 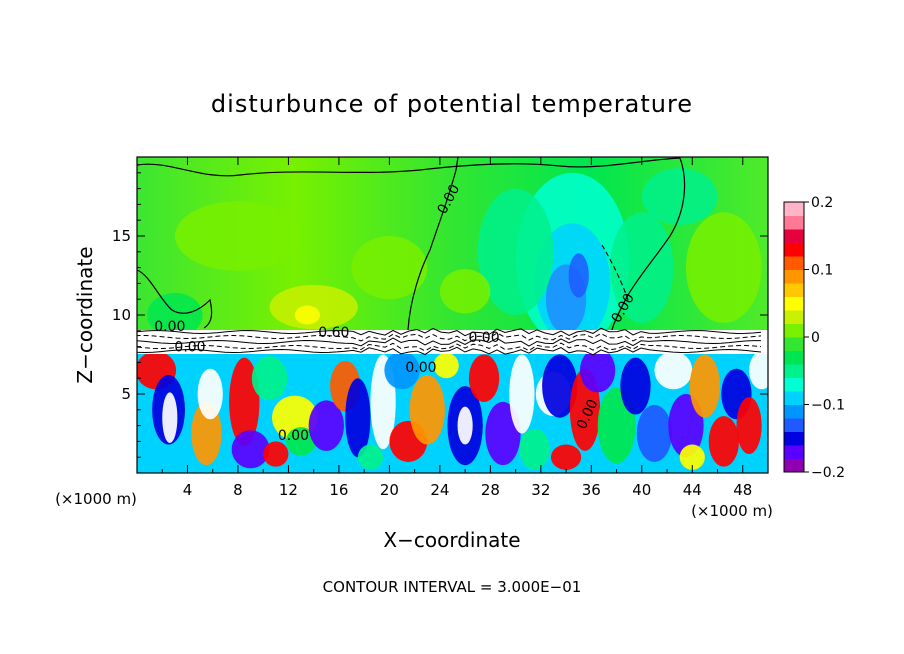 What do you see at coordinates (732, 511) in the screenshot?
I see `x-axis-unit: (×1000 m)` at bounding box center [732, 511].